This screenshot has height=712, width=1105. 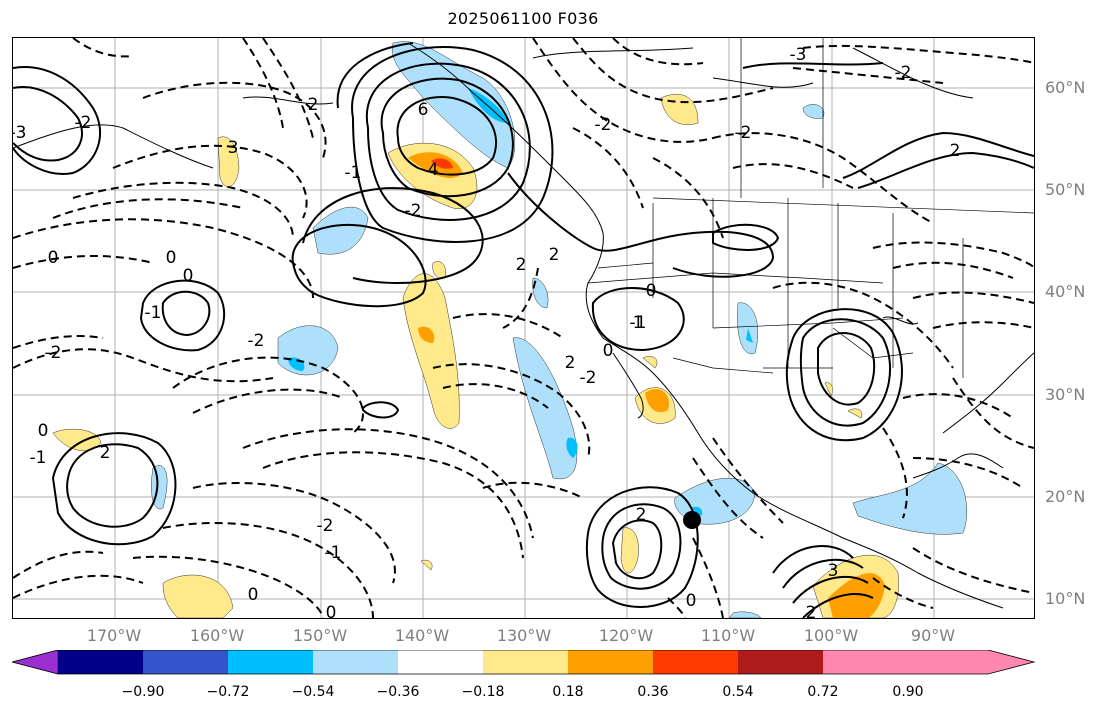 What do you see at coordinates (1065, 189) in the screenshot?
I see `lat-label: 50°N` at bounding box center [1065, 189].